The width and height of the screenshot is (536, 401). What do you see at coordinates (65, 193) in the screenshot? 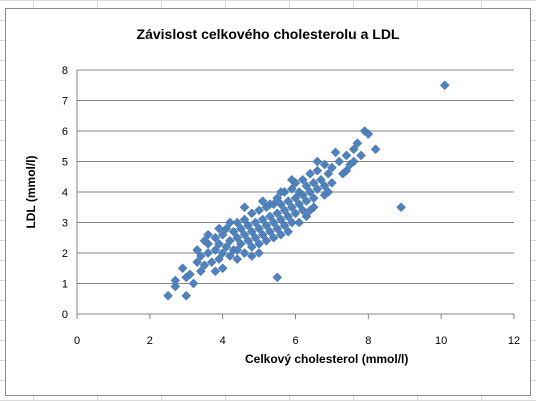
I see `y-tick-label: 4` at bounding box center [65, 193].